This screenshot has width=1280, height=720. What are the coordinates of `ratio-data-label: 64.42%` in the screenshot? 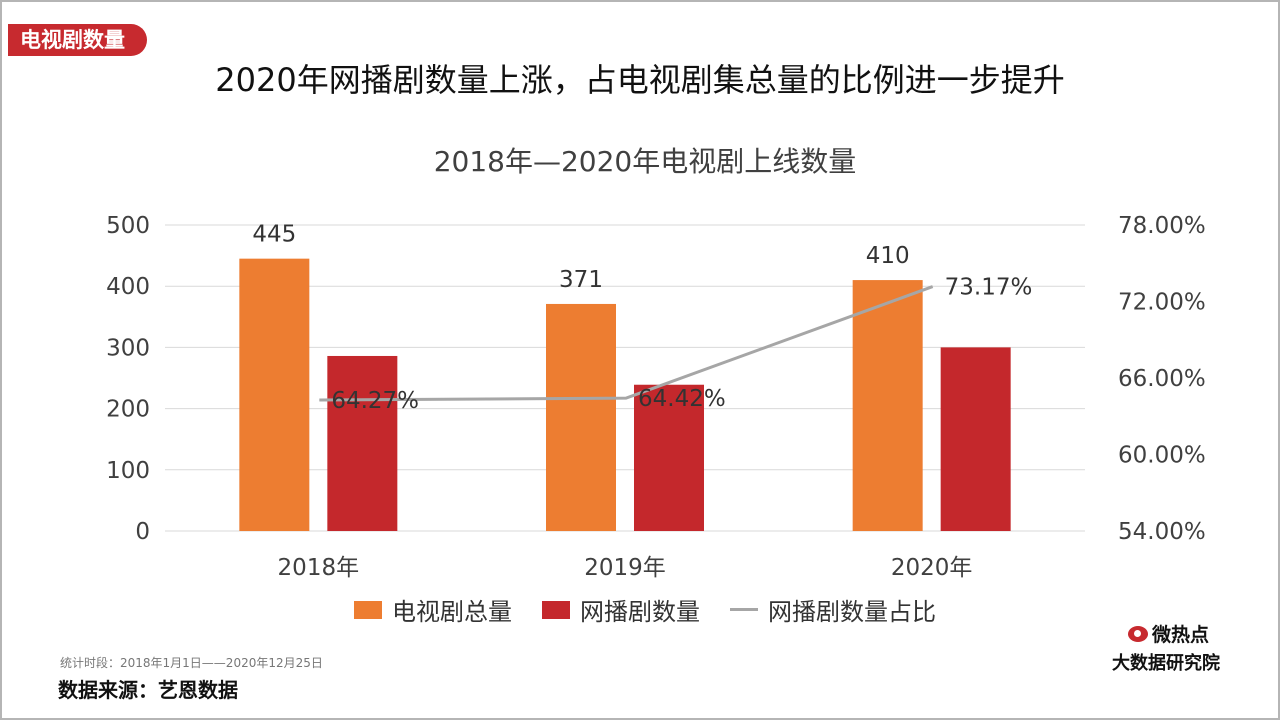 It's located at (682, 399).